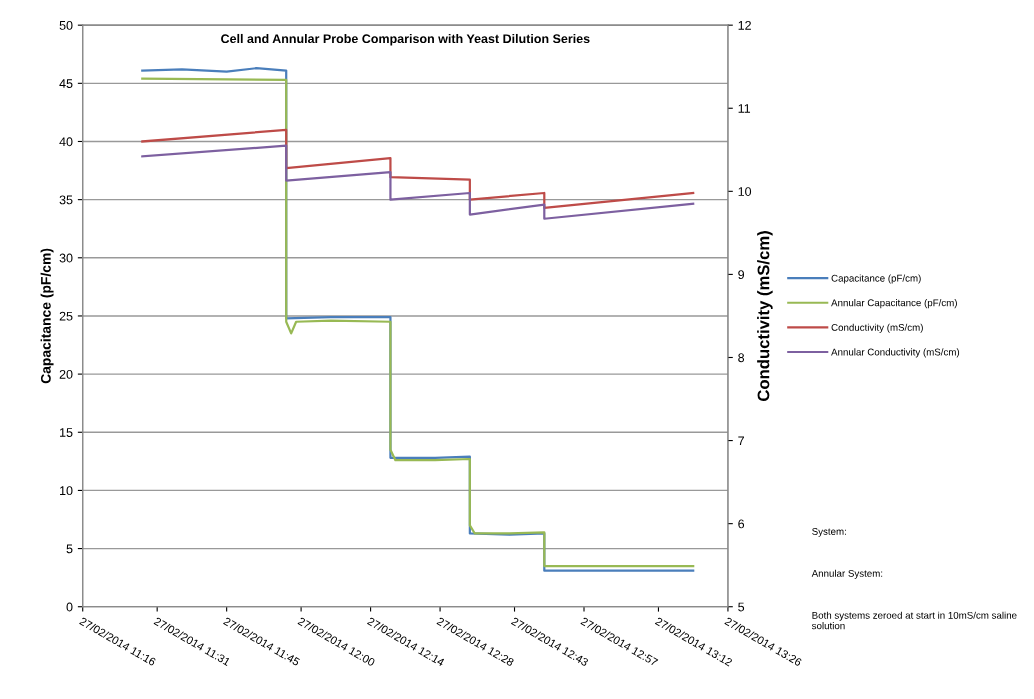 Image resolution: width=1034 pixels, height=699 pixels. Describe the element at coordinates (745, 191) in the screenshot. I see `y2-tick-label: 10` at that location.